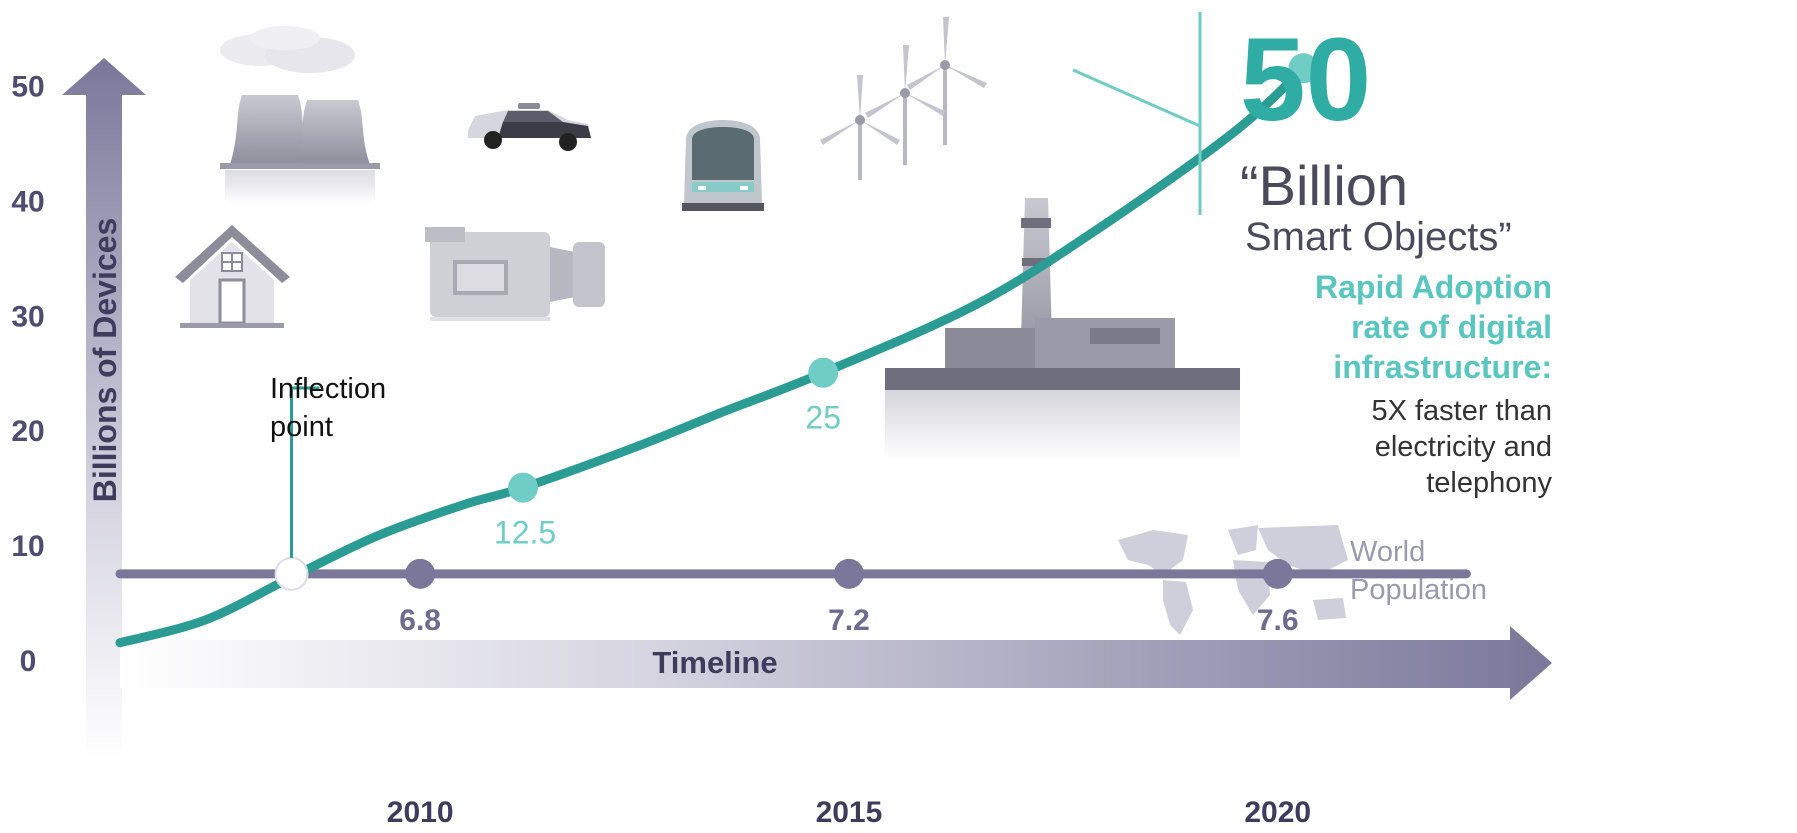 This screenshot has height=833, width=1797. I want to click on population-value-label: 7.6, so click(1278, 620).